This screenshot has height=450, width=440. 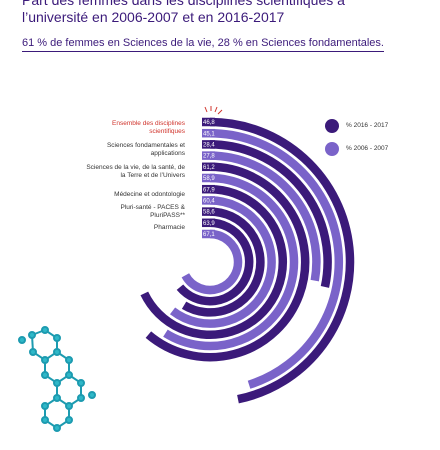 I want to click on value-label: 67,1, so click(x=209, y=235).